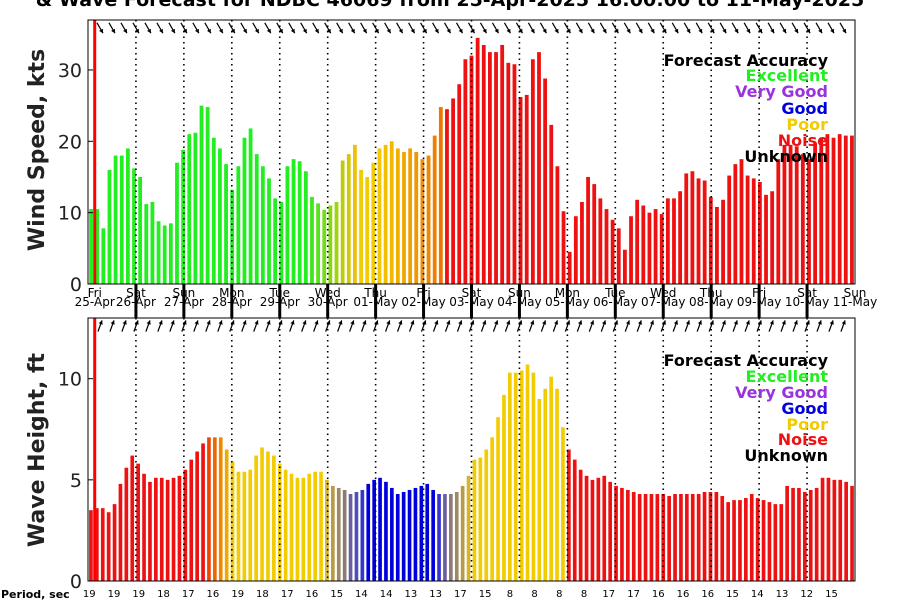 The height and width of the screenshot is (600, 900). Describe the element at coordinates (567, 302) in the screenshot. I see `date-label: 05-May` at that location.